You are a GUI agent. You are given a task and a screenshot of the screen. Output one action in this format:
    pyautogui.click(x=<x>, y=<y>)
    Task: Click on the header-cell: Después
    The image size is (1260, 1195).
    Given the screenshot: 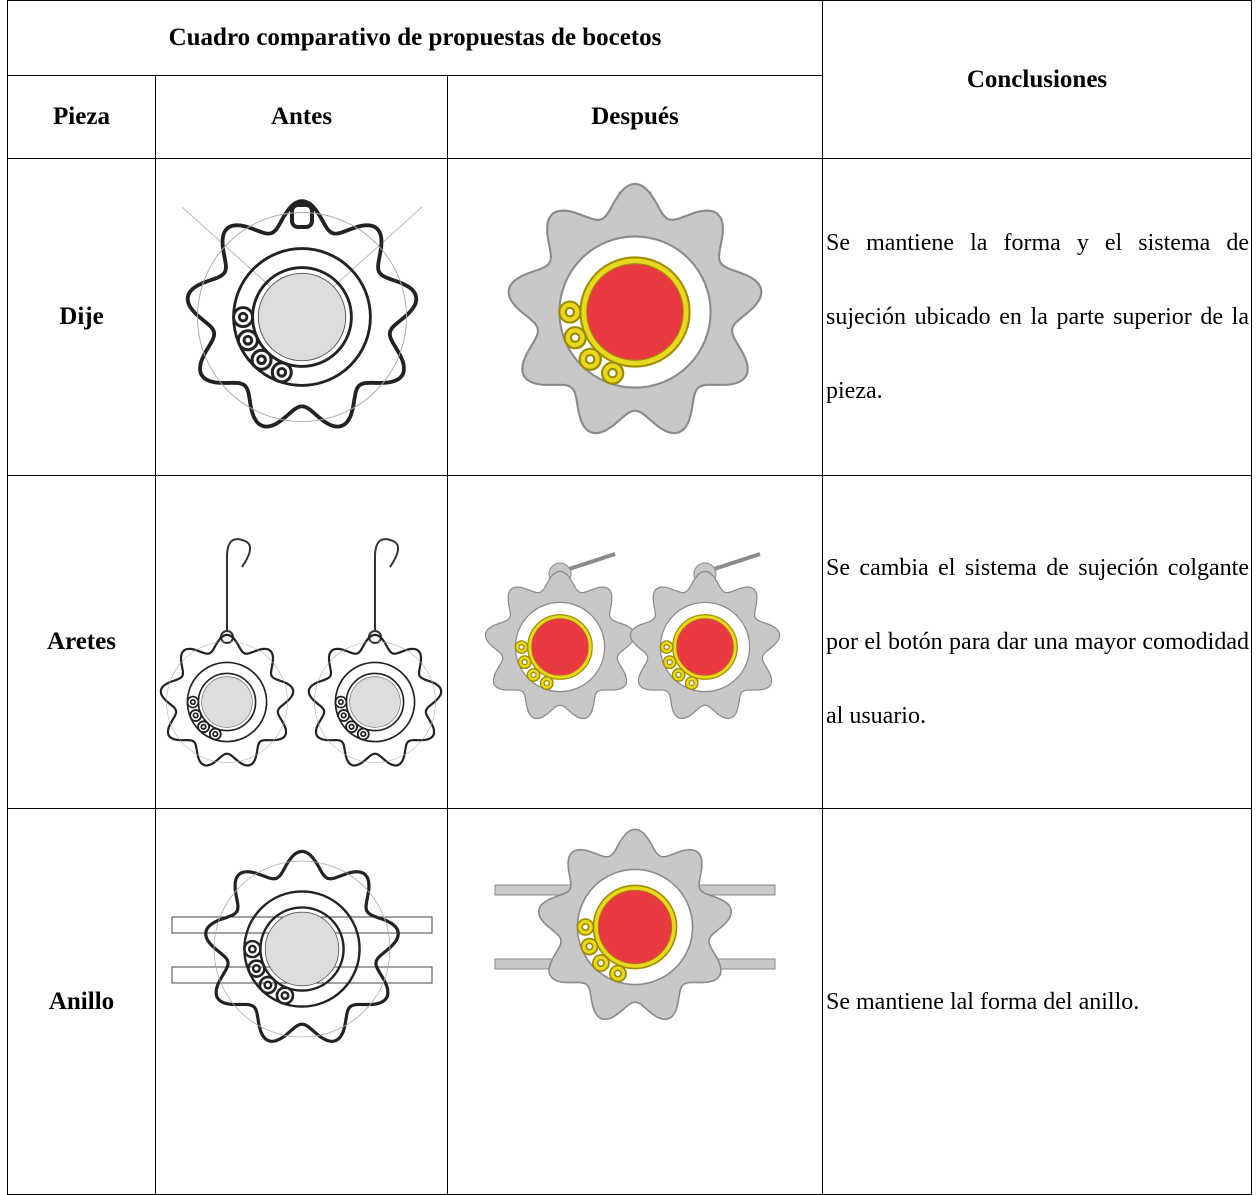 What is the action you would take?
    pyautogui.click(x=635, y=117)
    